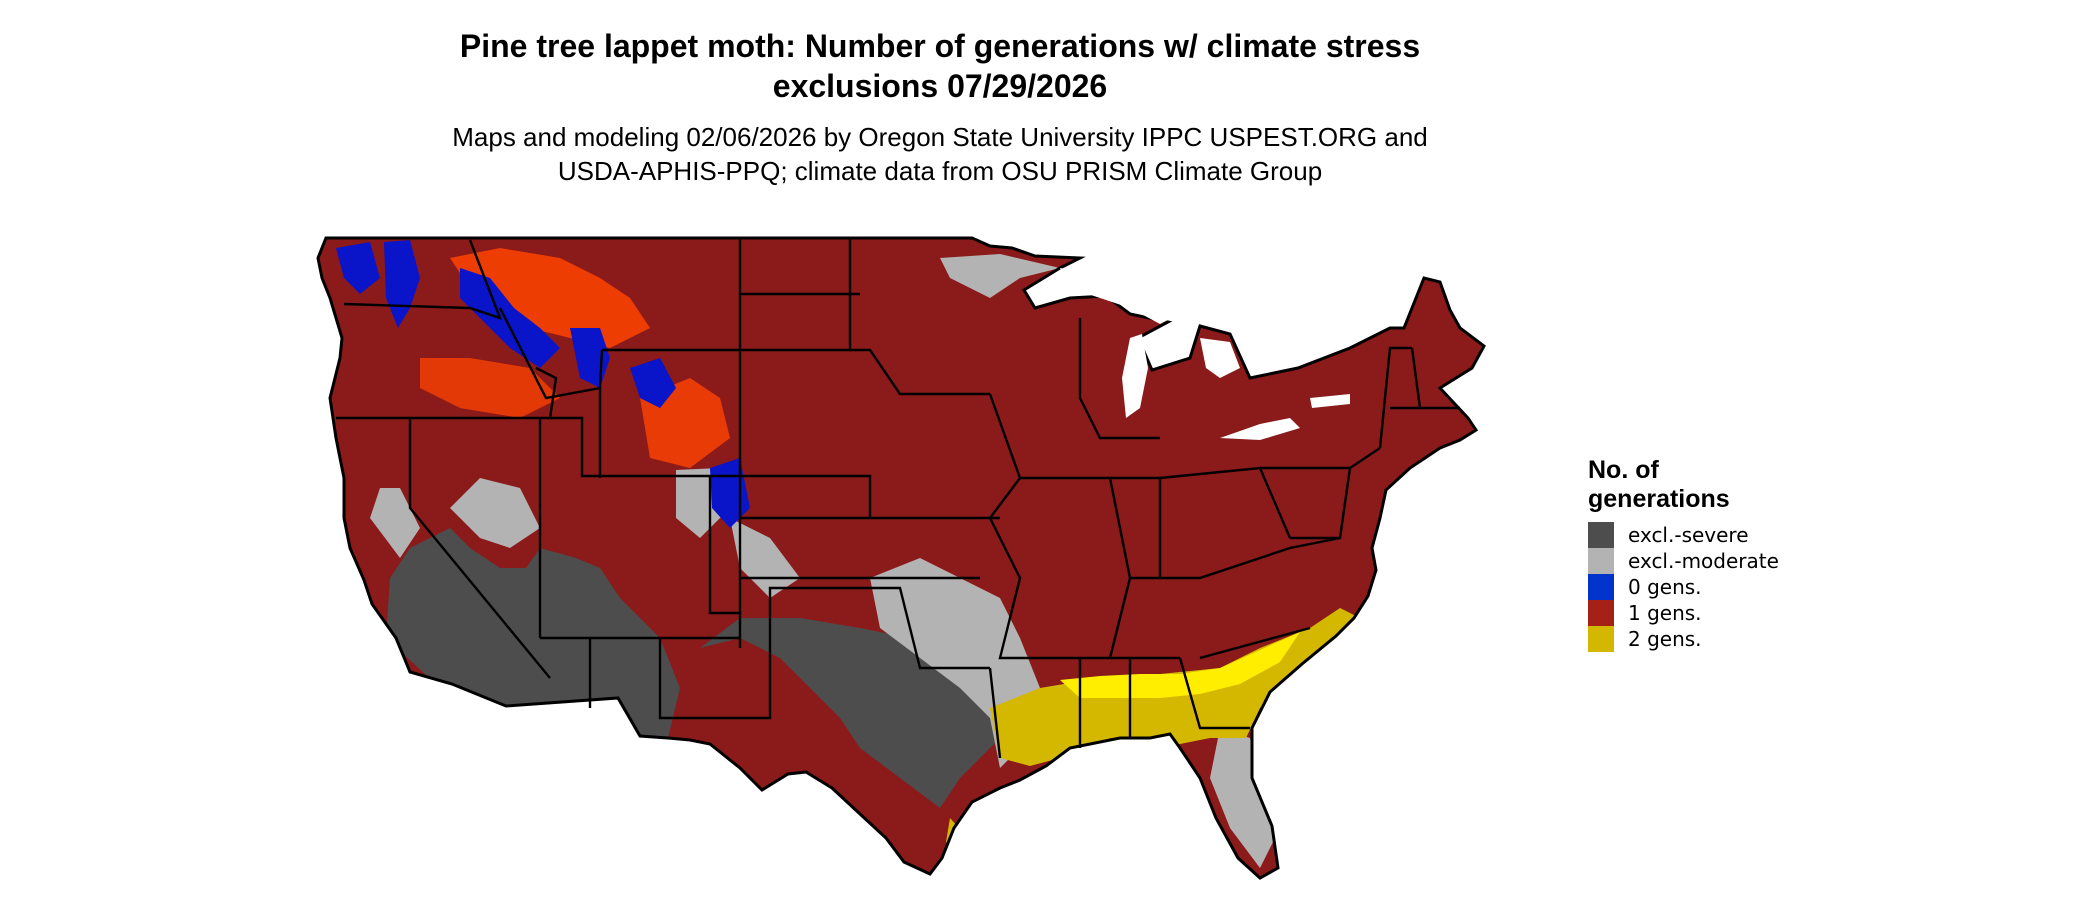 This screenshot has height=898, width=2100. I want to click on legend-label: 2 gens., so click(1665, 639).